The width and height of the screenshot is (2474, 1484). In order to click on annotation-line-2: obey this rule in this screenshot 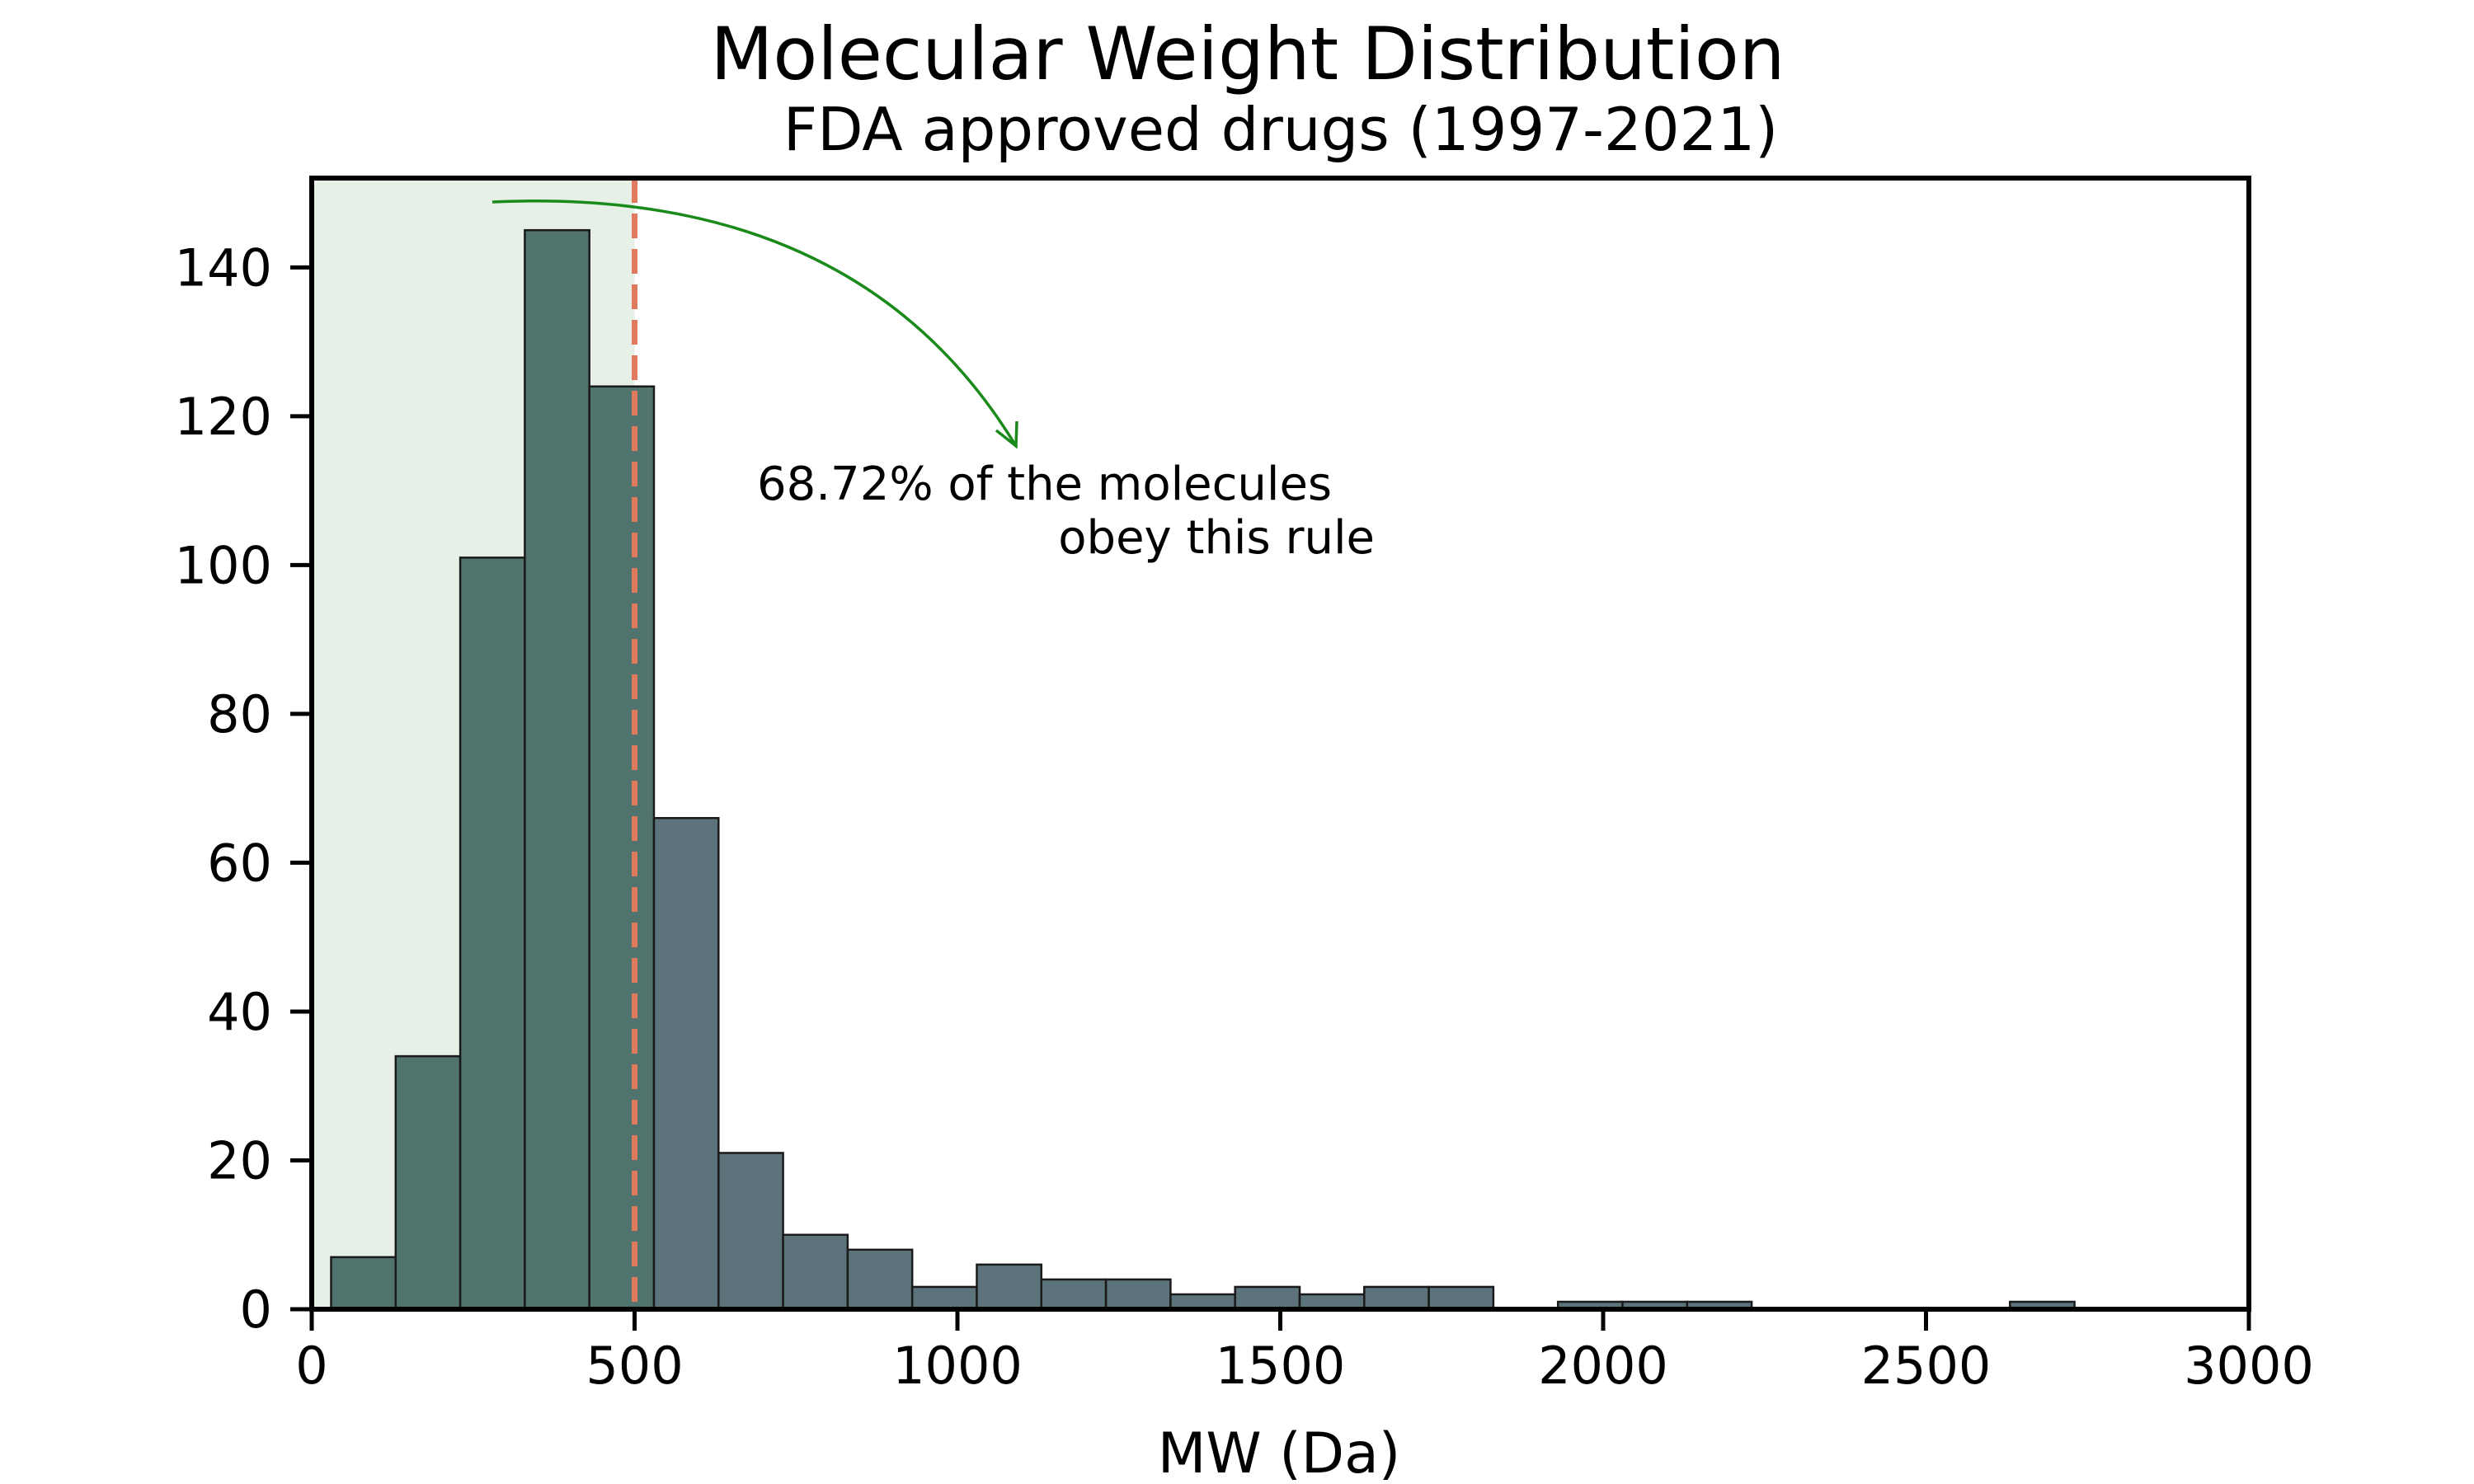, I will do `click(1216, 538)`.